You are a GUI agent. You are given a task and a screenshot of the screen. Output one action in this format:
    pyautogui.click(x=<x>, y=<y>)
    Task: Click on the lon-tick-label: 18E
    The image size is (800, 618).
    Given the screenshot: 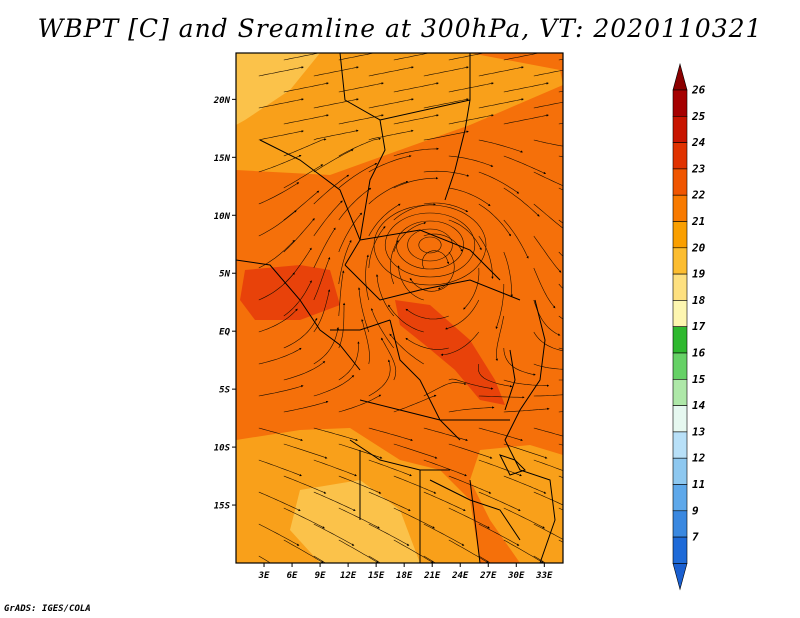 What is the action you would take?
    pyautogui.click(x=404, y=576)
    